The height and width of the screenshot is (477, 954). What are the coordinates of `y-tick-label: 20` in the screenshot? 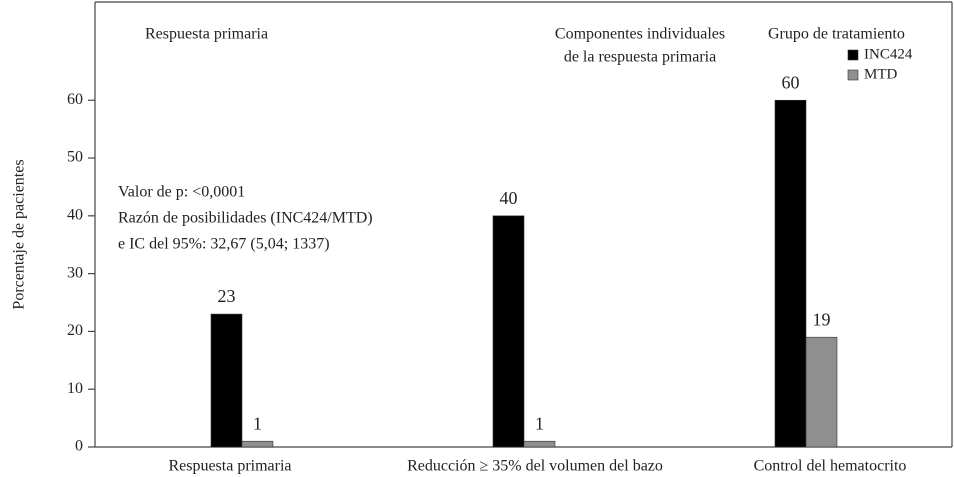 It's located at (75, 330).